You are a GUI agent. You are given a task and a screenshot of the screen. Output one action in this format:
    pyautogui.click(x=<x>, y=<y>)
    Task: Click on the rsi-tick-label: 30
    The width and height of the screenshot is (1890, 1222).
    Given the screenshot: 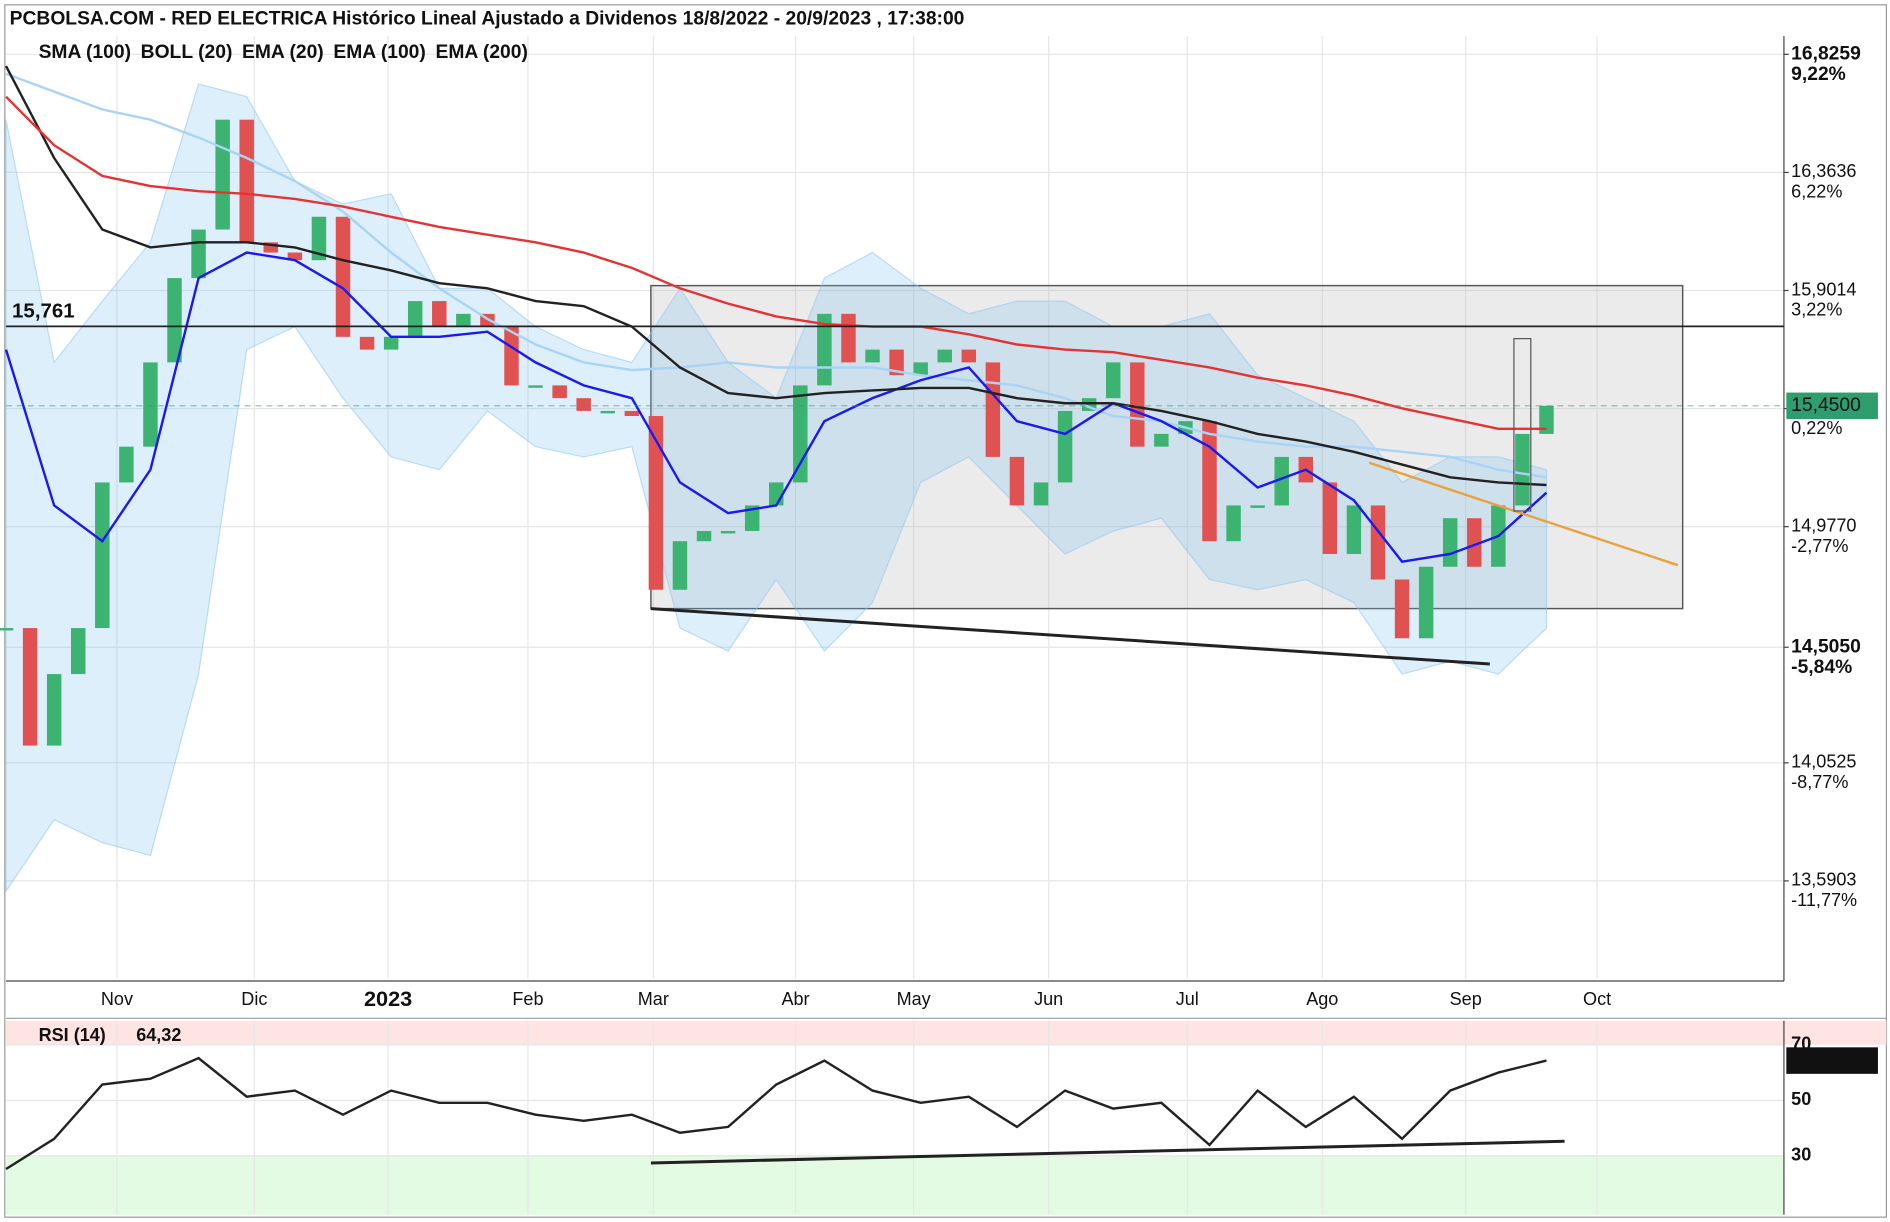 What is the action you would take?
    pyautogui.click(x=1801, y=1154)
    